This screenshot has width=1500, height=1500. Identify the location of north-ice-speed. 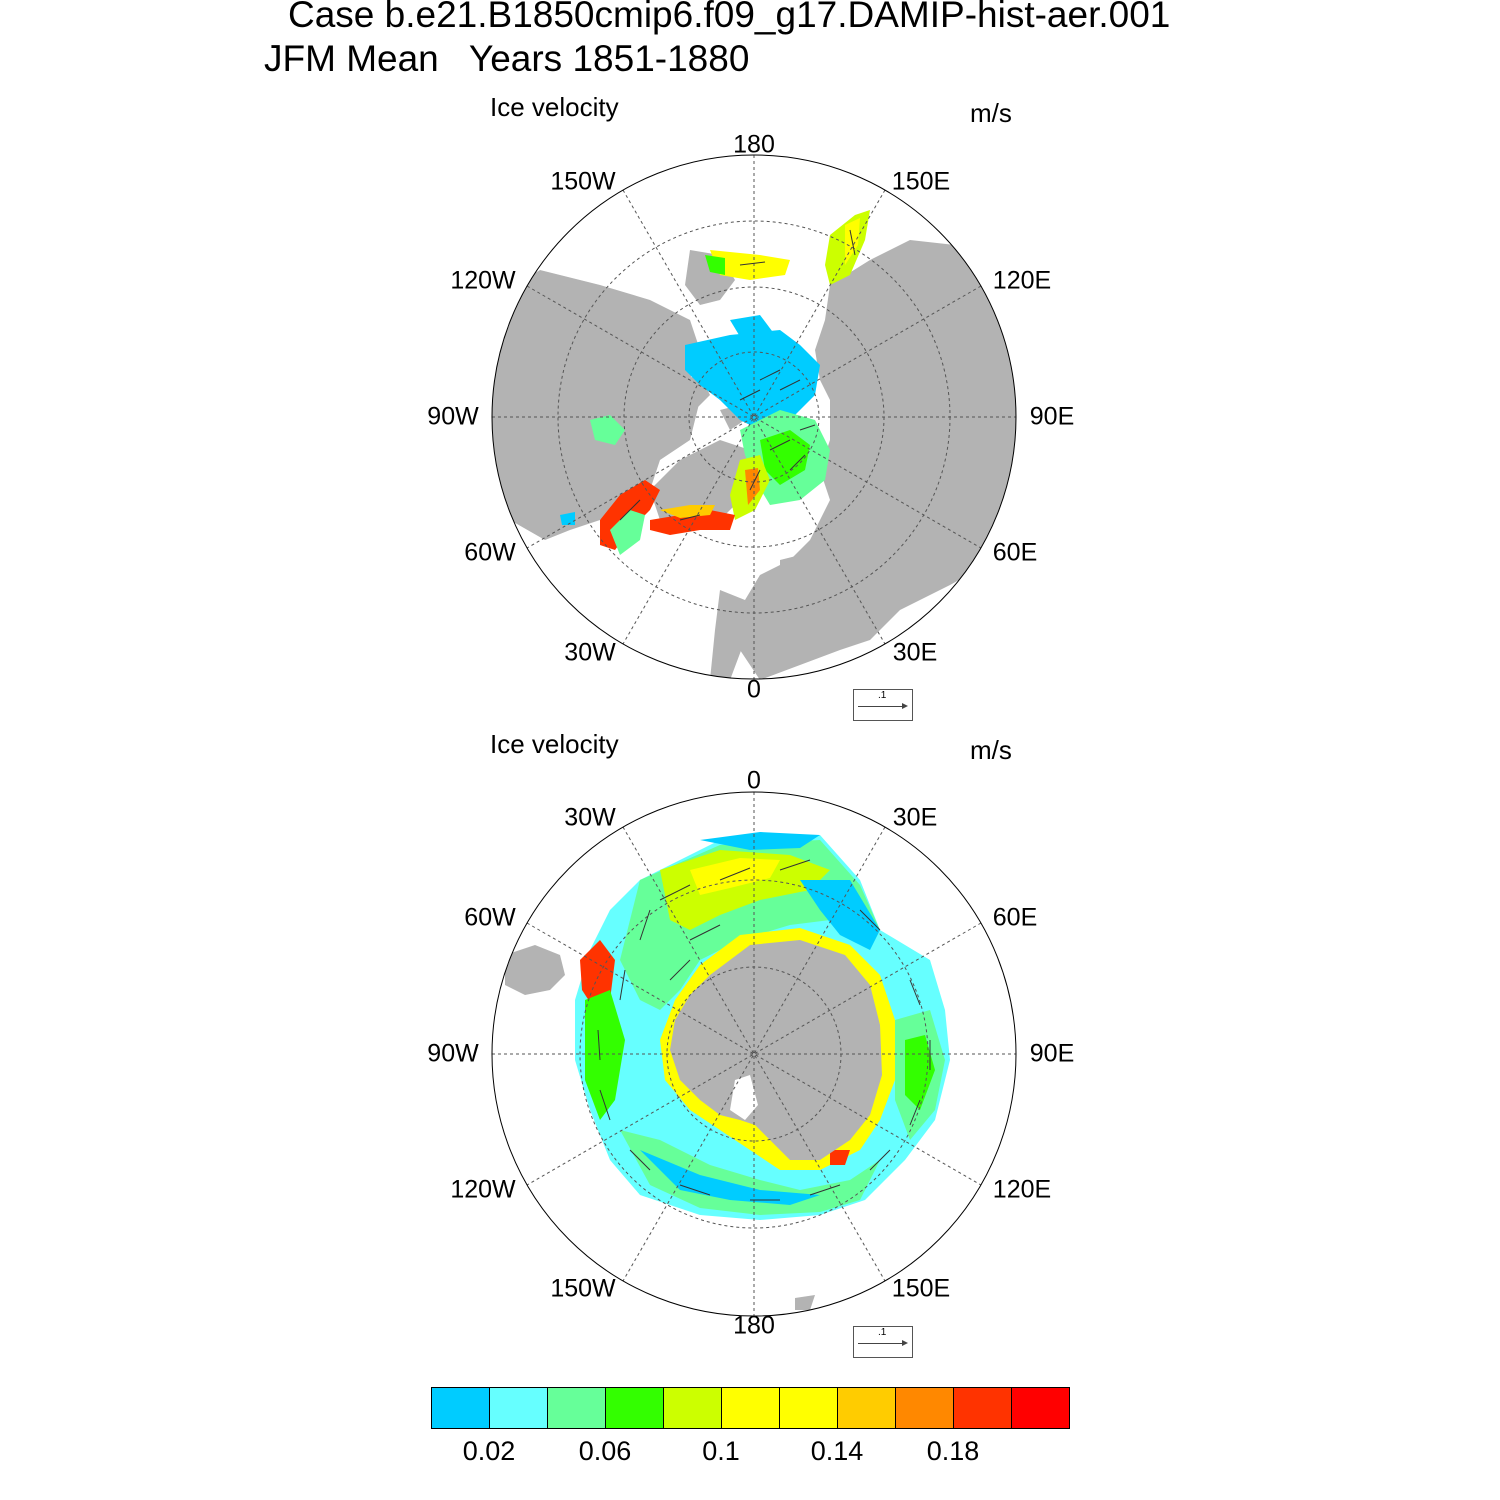
(715, 382).